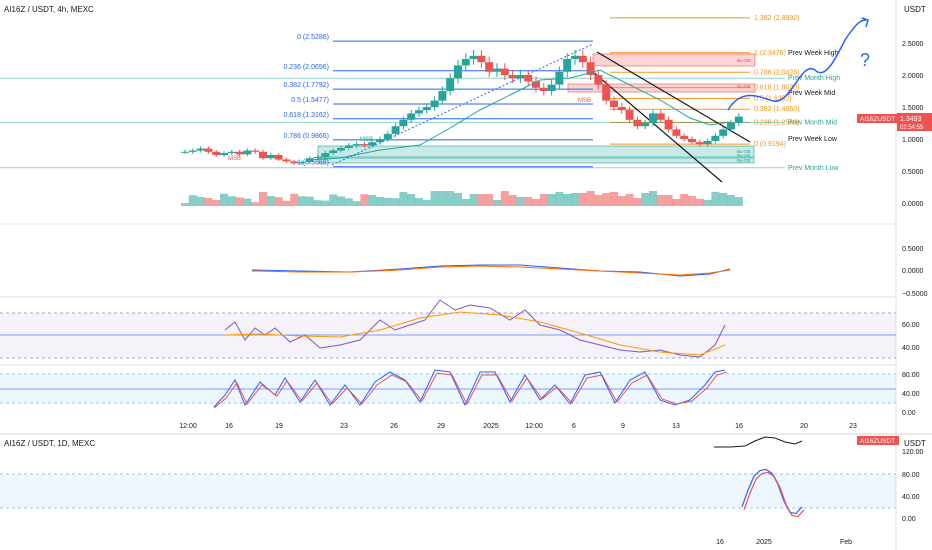 This screenshot has width=932, height=550. Describe the element at coordinates (877, 441) in the screenshot. I see `bottom-symbol-tag-text: AI16ZUSDT` at that location.